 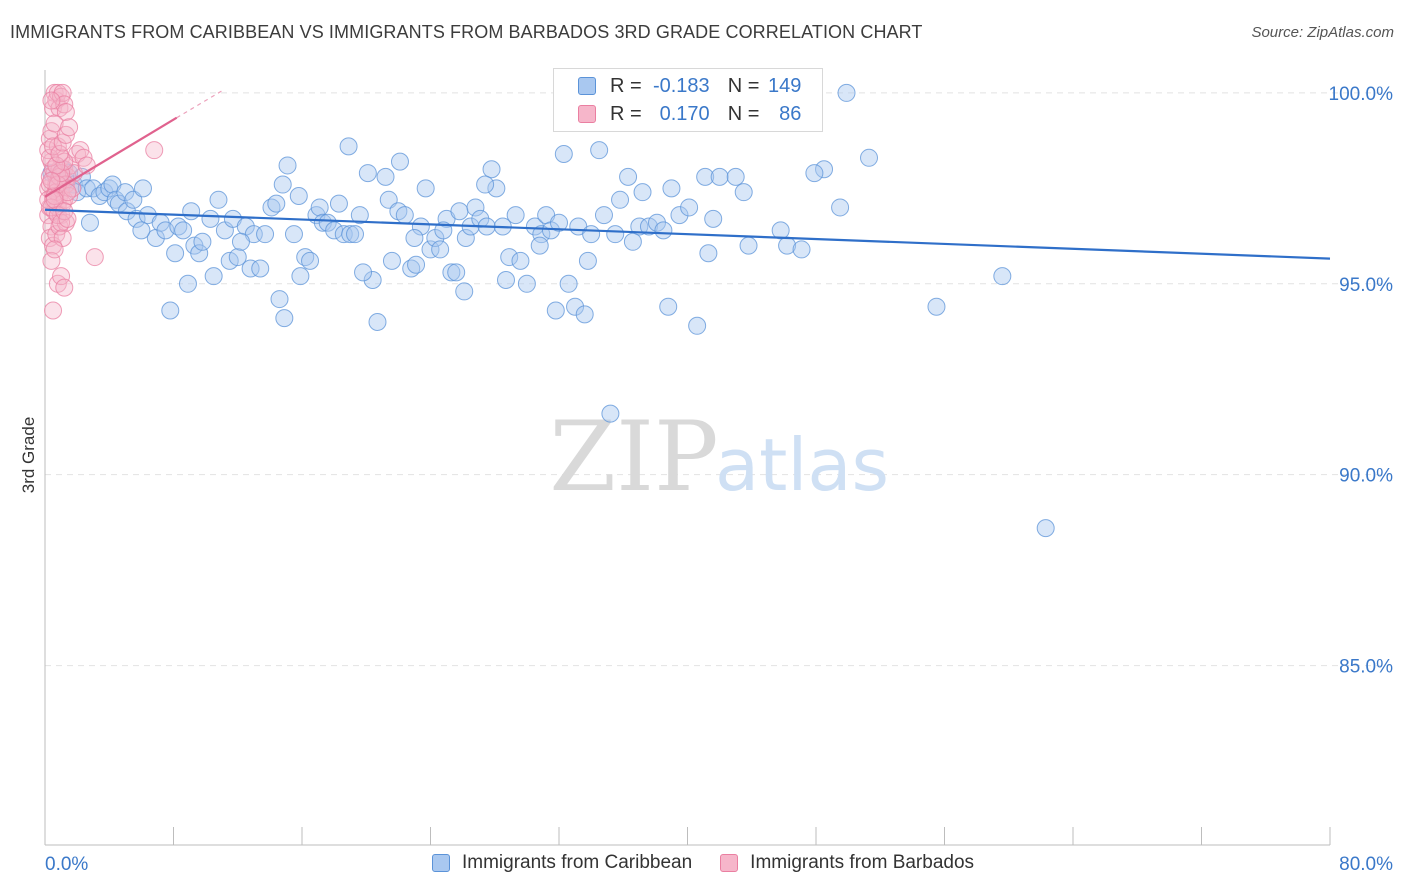 What do you see at coordinates (1366, 667) in the screenshot?
I see `y-tick-label: 85.0%` at bounding box center [1366, 667].